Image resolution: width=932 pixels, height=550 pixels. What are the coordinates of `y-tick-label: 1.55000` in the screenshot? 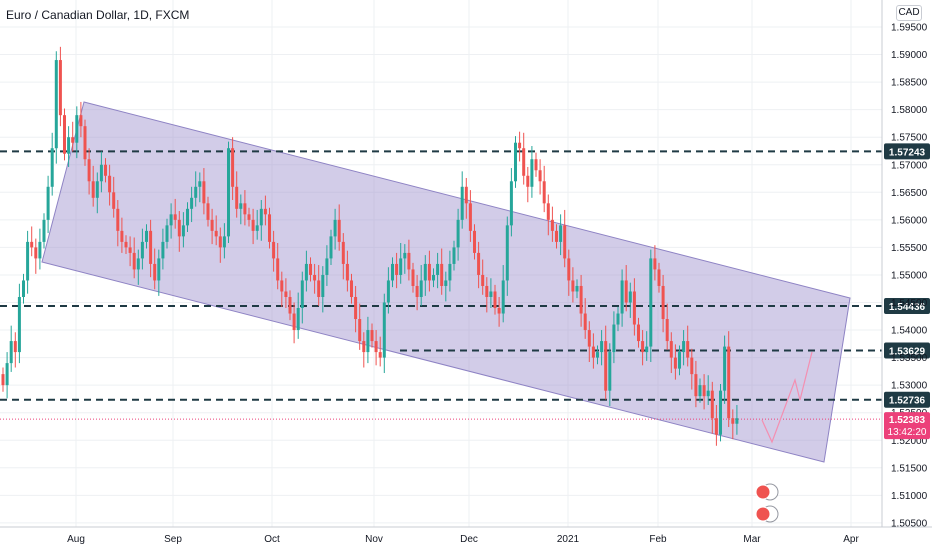 It's located at (909, 275).